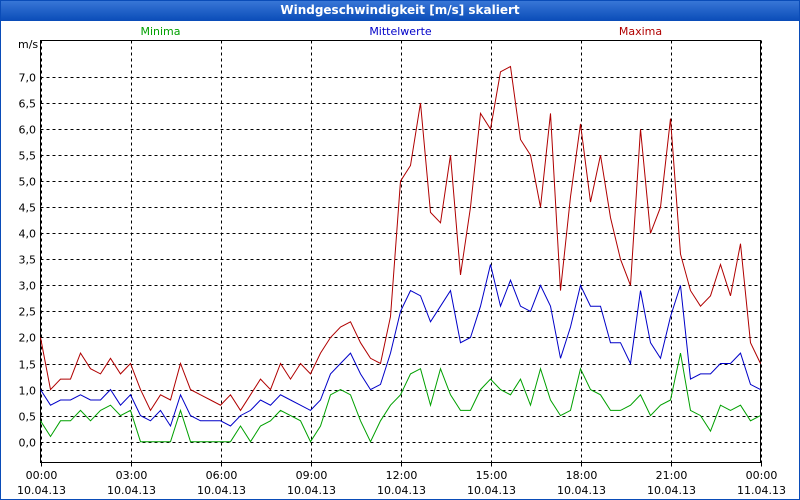 The height and width of the screenshot is (500, 800). Describe the element at coordinates (28, 208) in the screenshot. I see `y-tick-label: 4,5` at that location.